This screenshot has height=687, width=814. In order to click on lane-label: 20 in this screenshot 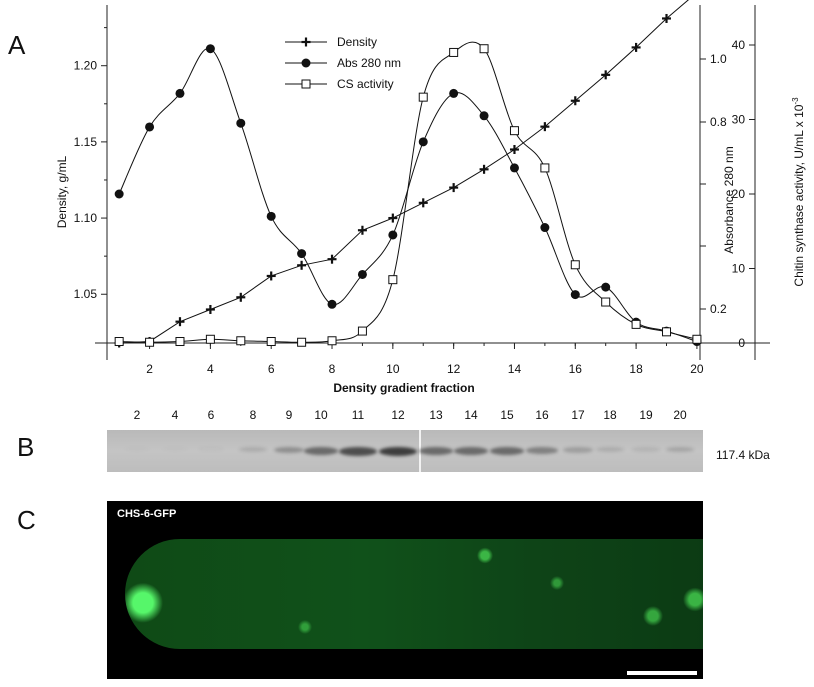, I will do `click(680, 415)`.